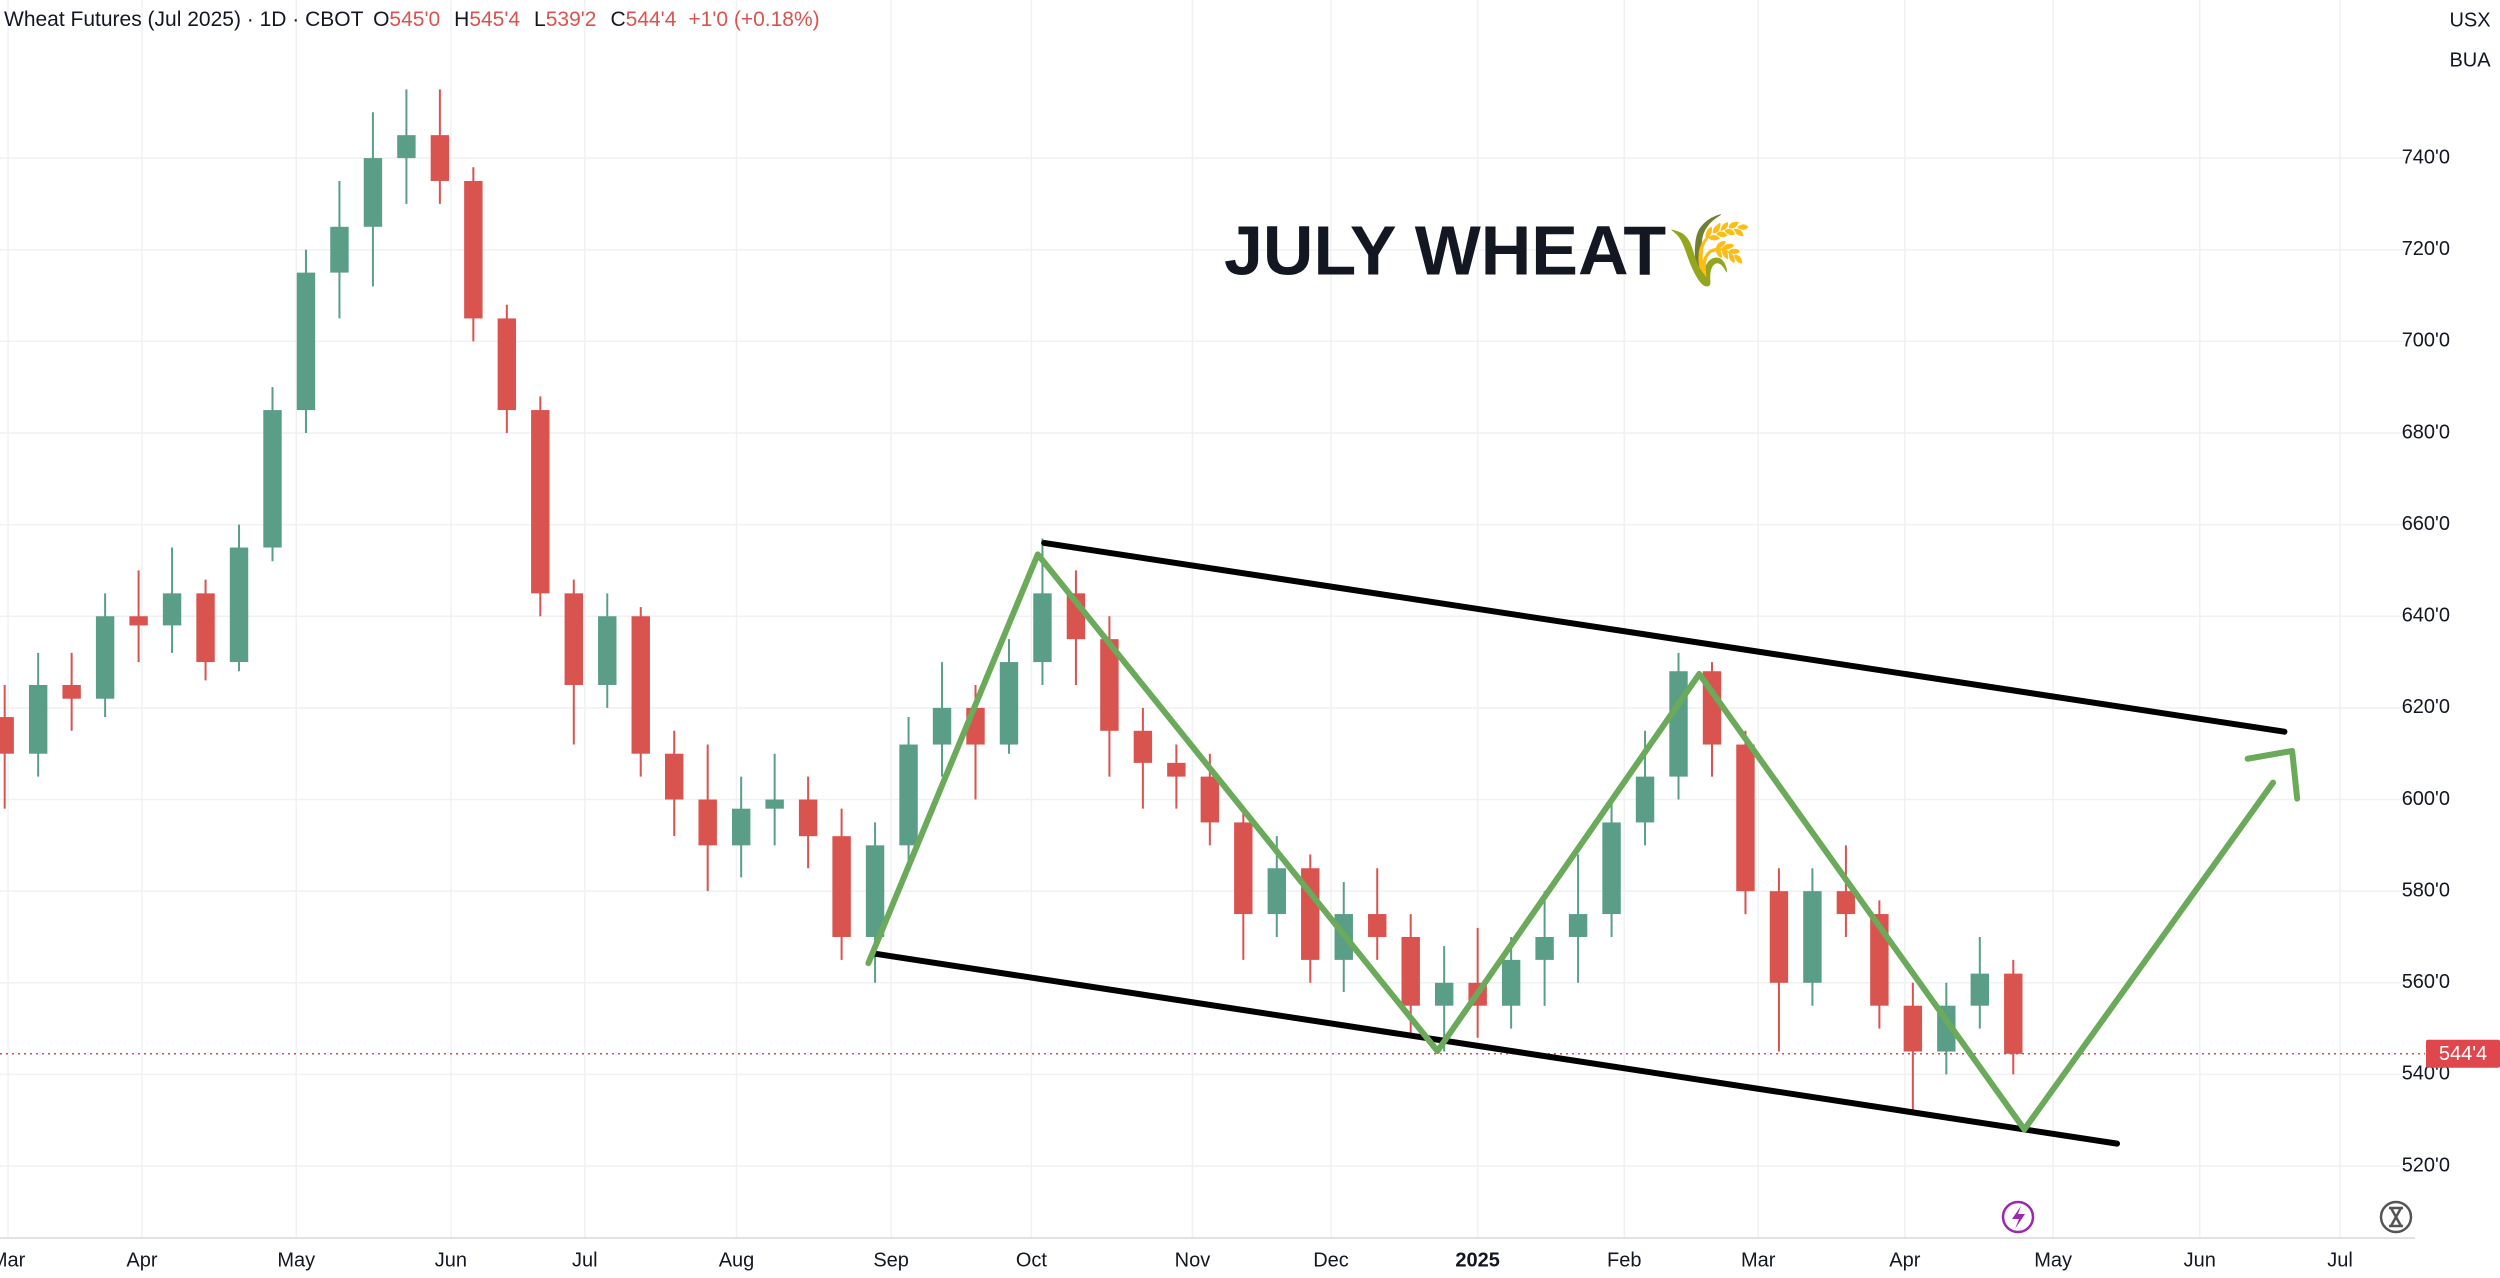 The width and height of the screenshot is (2500, 1278). Describe the element at coordinates (2018, 1217) in the screenshot. I see `alert-icon` at that location.